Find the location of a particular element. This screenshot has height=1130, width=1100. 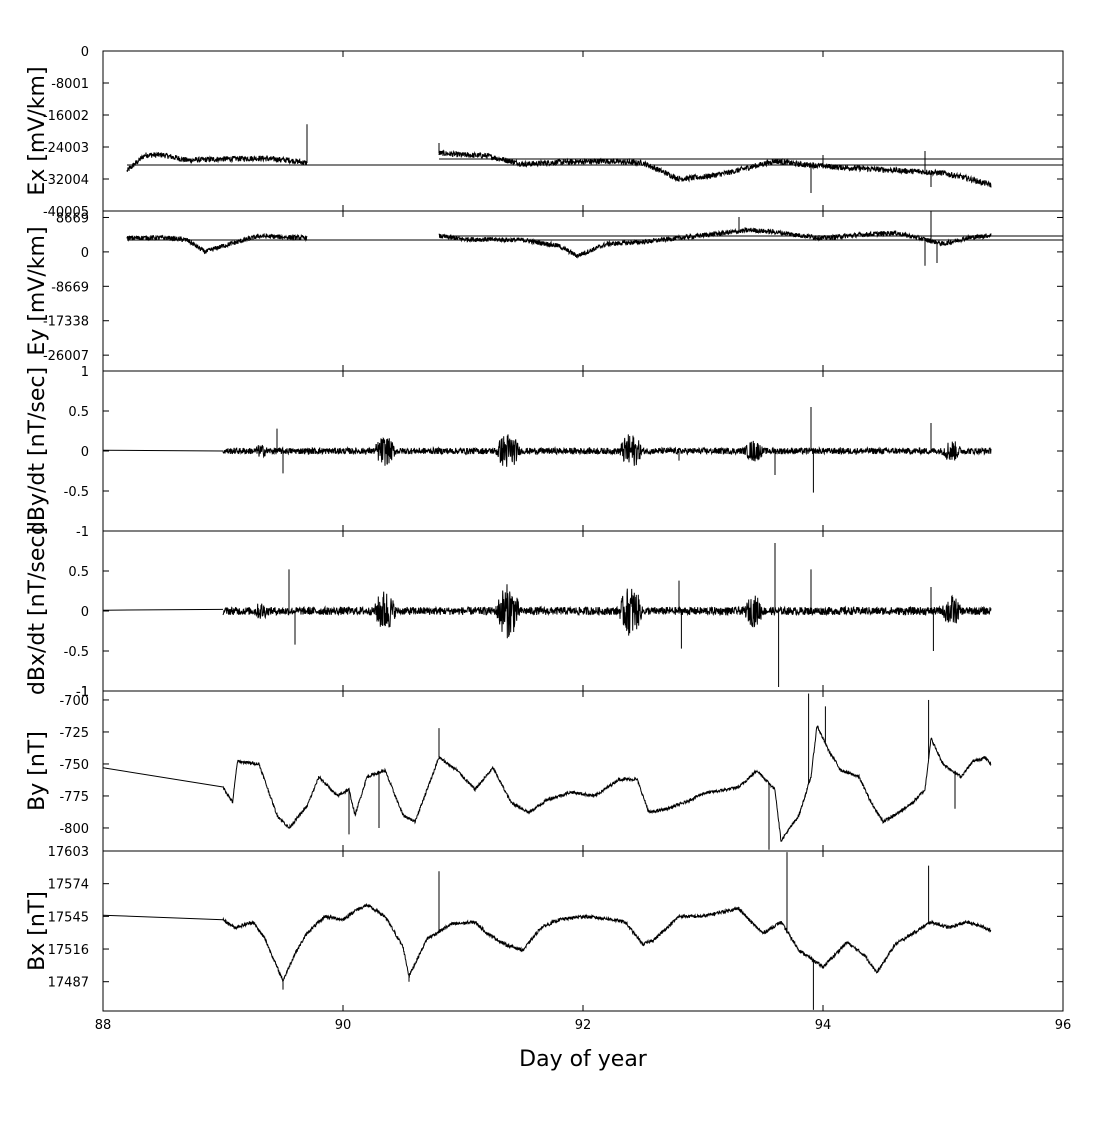

ytick-label-by: -750 is located at coordinates (74, 765).